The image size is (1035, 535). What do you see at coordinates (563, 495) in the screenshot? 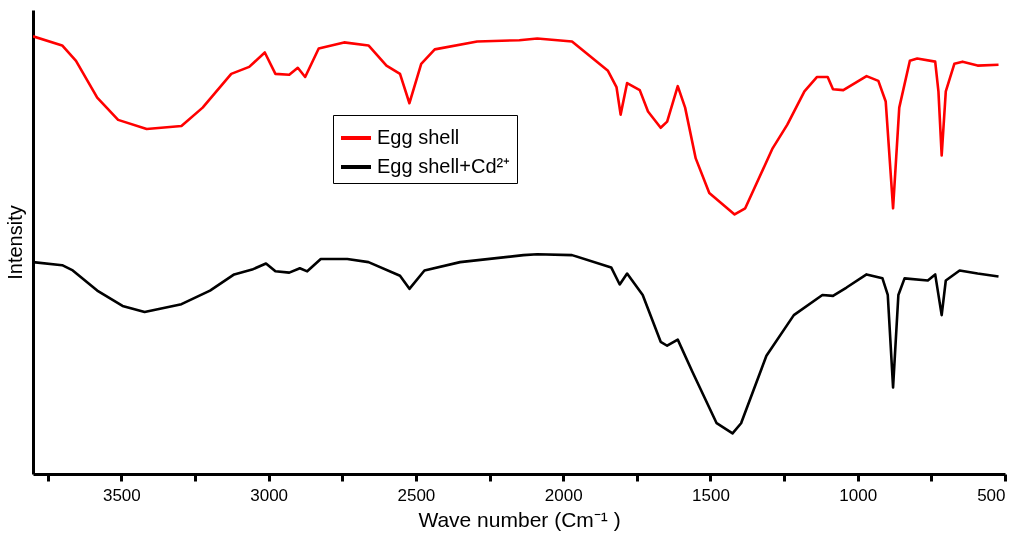
I see `x-tick-label: 2000` at bounding box center [563, 495].